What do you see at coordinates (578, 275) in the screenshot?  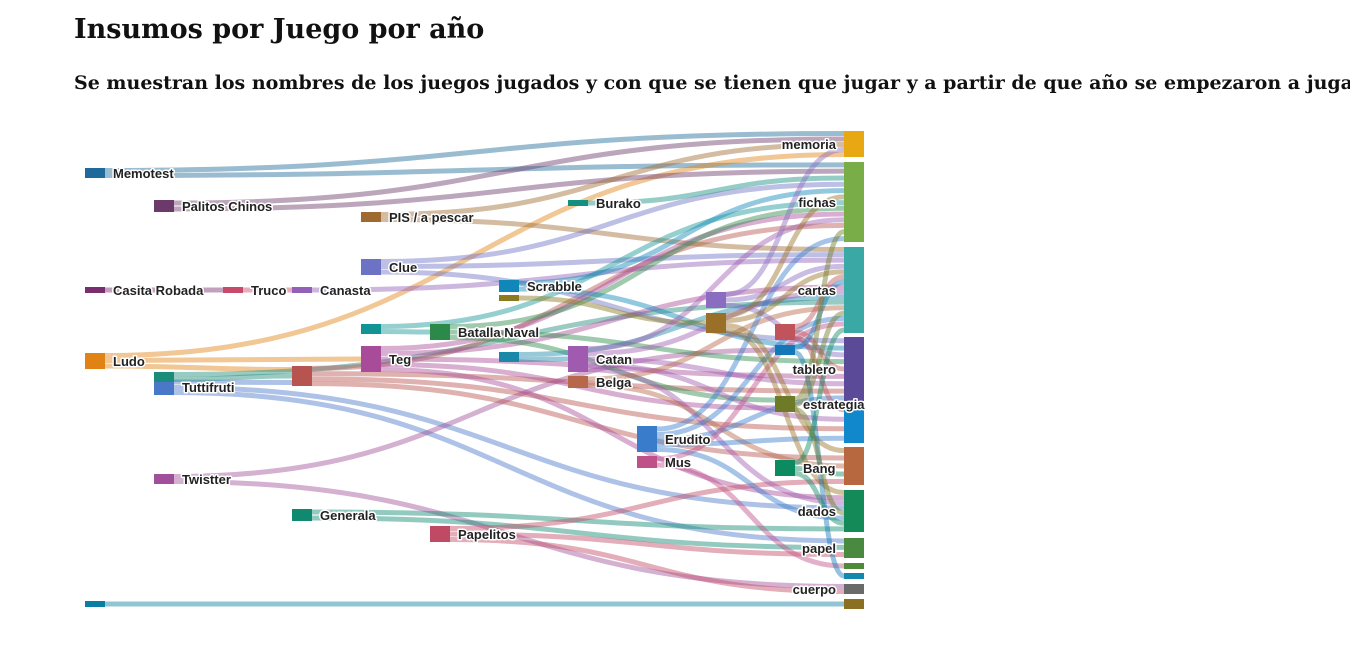 I see `sankey-link-Canasta-cartas` at bounding box center [578, 275].